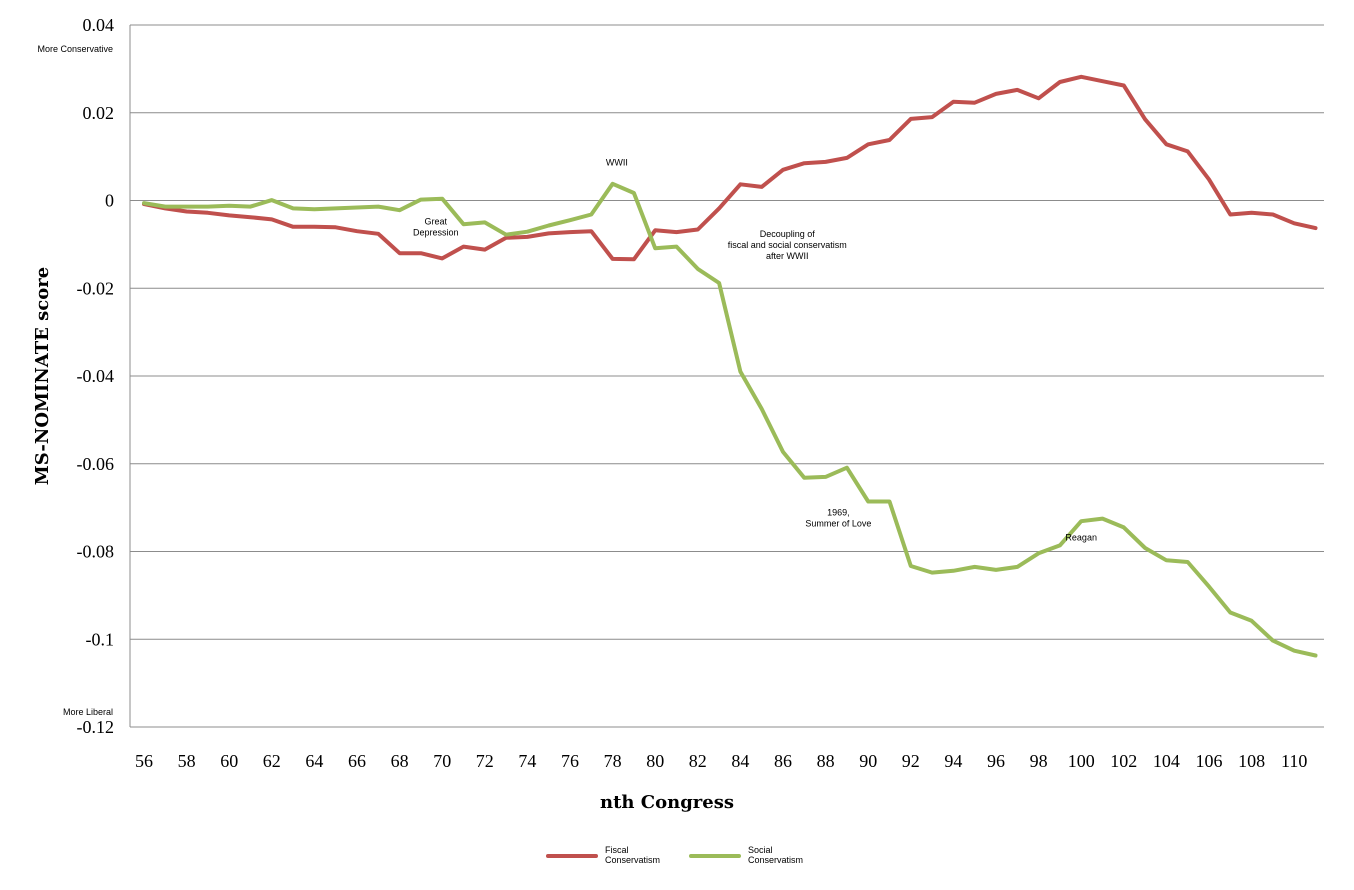  What do you see at coordinates (667, 802) in the screenshot?
I see `x-axis-title: nth Congress` at bounding box center [667, 802].